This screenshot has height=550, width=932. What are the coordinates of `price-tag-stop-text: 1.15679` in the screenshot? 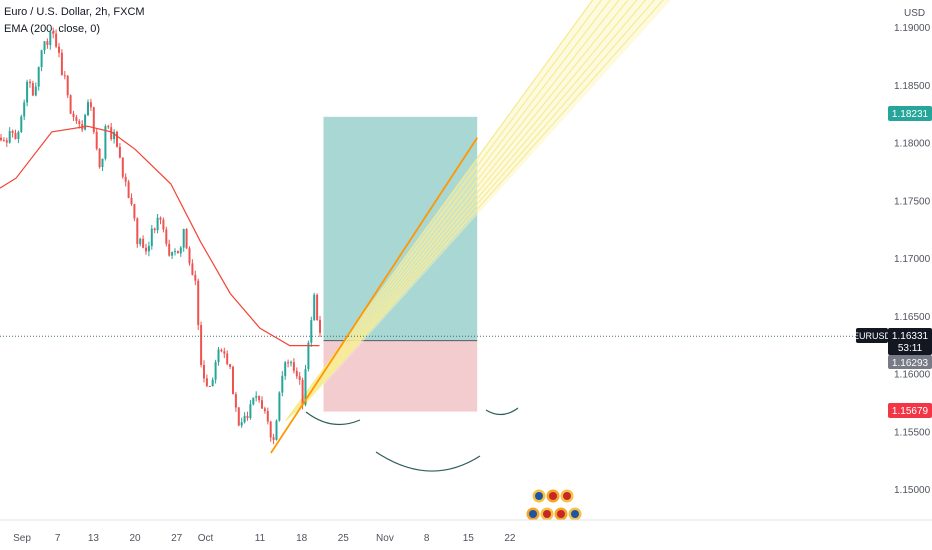 It's located at (910, 411).